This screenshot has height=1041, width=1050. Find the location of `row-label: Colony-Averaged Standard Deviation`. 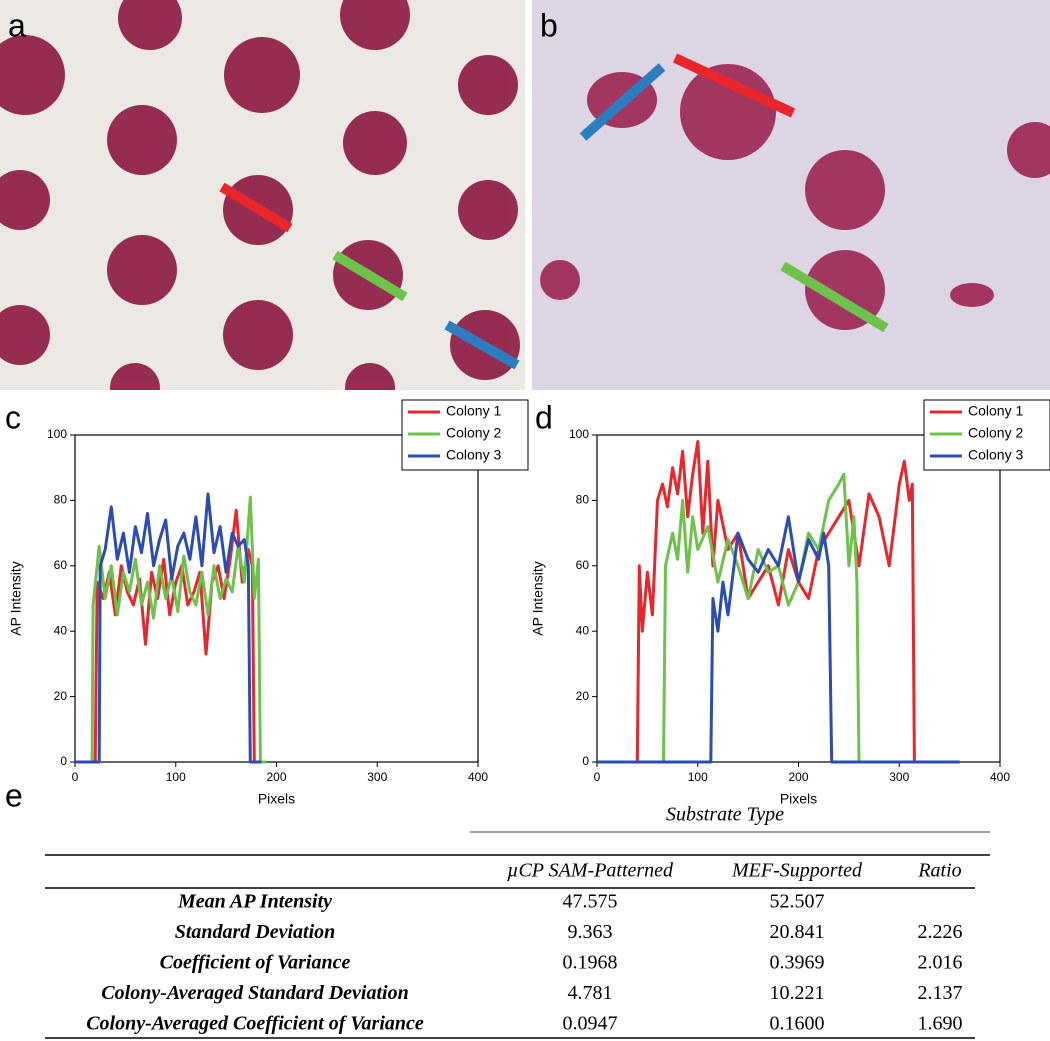

row-label: Colony-Averaged Standard Deviation is located at coordinates (254, 993).